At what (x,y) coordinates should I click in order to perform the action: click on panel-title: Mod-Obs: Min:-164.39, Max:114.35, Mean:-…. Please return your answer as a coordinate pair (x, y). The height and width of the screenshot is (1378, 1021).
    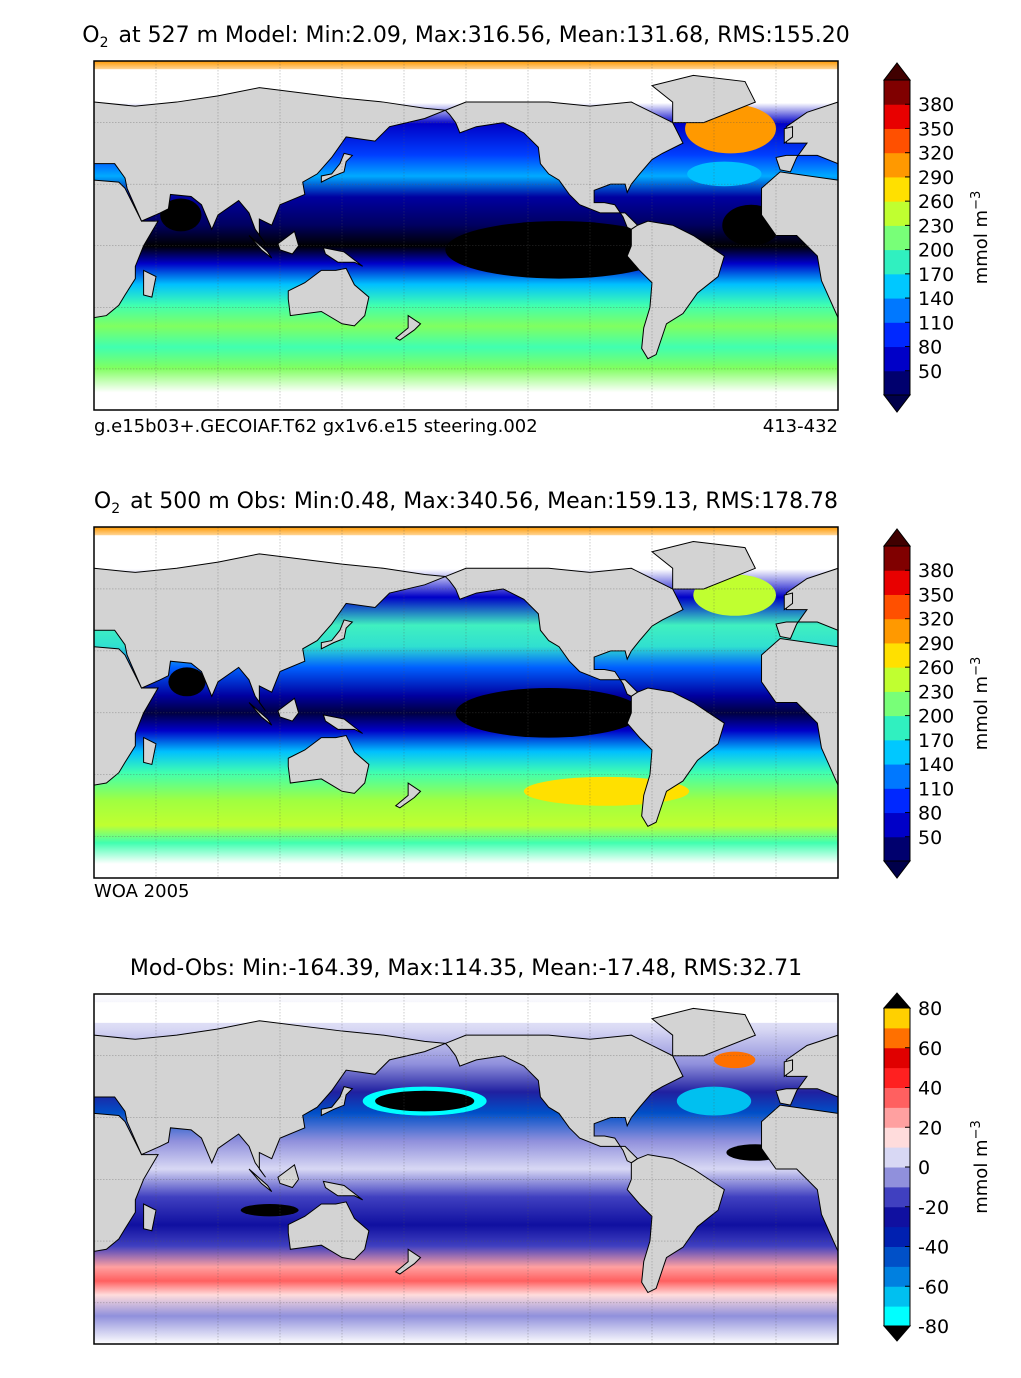
    Looking at the image, I should click on (466, 968).